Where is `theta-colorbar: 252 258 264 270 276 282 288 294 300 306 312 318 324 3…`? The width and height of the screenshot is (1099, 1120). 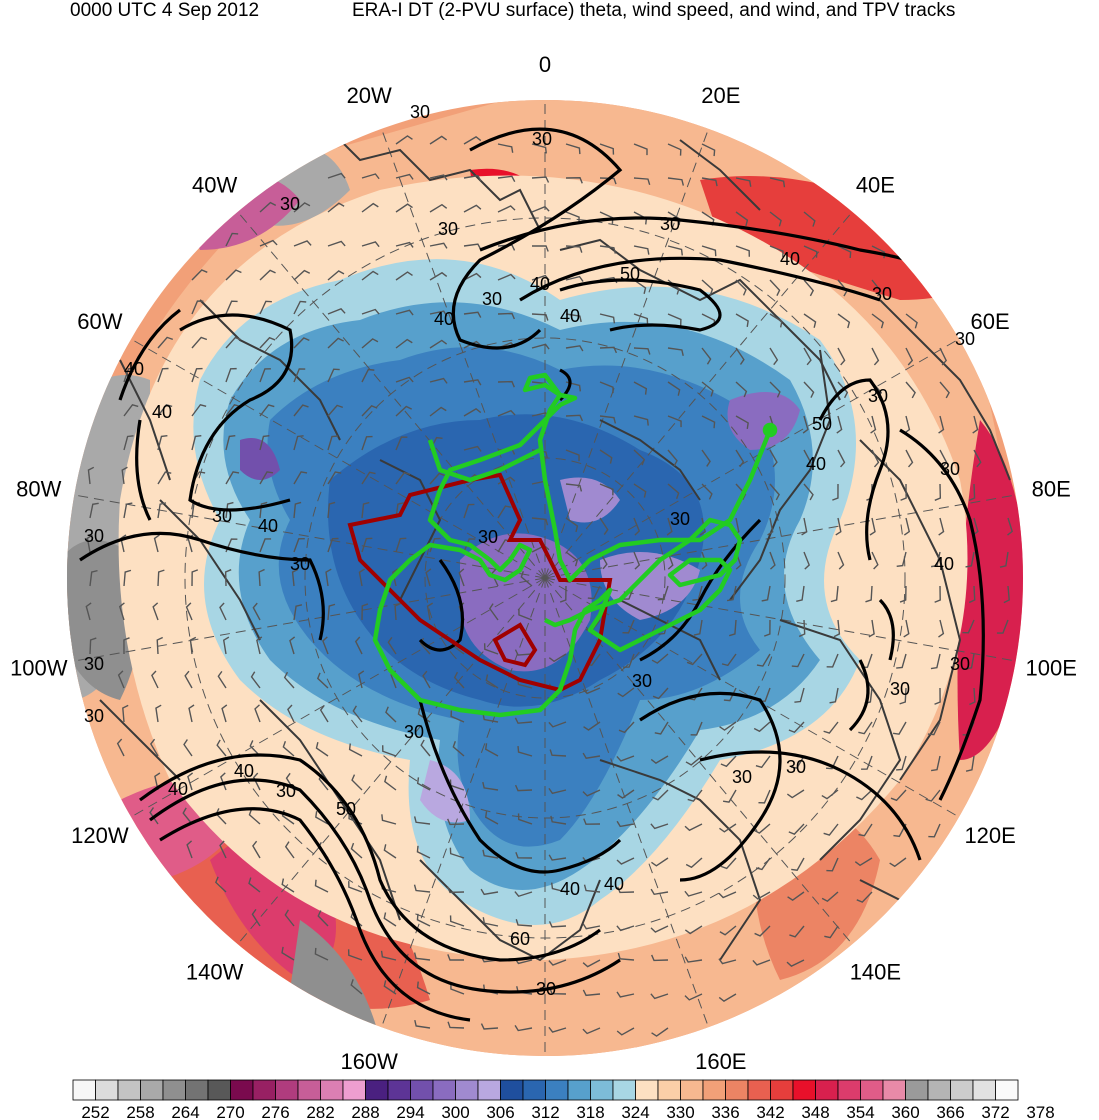
theta-colorbar: 252 258 264 270 276 282 288 294 300 306 312 318 324 3… is located at coordinates (563, 1099).